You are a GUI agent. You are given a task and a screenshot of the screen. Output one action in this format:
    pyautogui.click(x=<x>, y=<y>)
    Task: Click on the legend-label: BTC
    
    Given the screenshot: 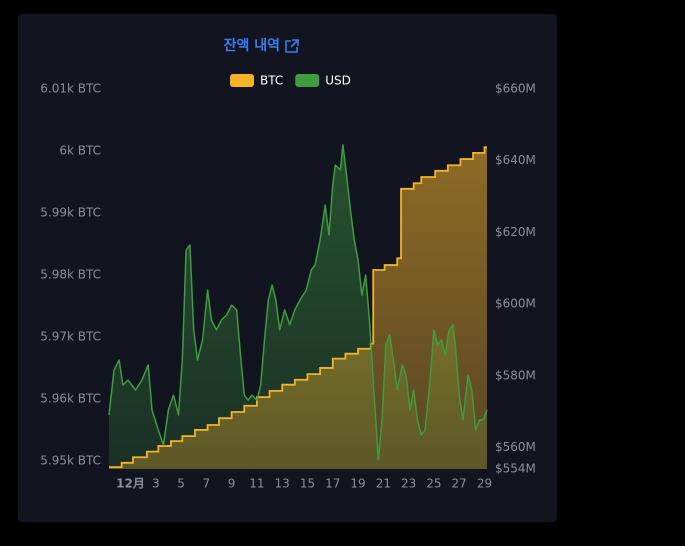 What is the action you would take?
    pyautogui.click(x=271, y=81)
    